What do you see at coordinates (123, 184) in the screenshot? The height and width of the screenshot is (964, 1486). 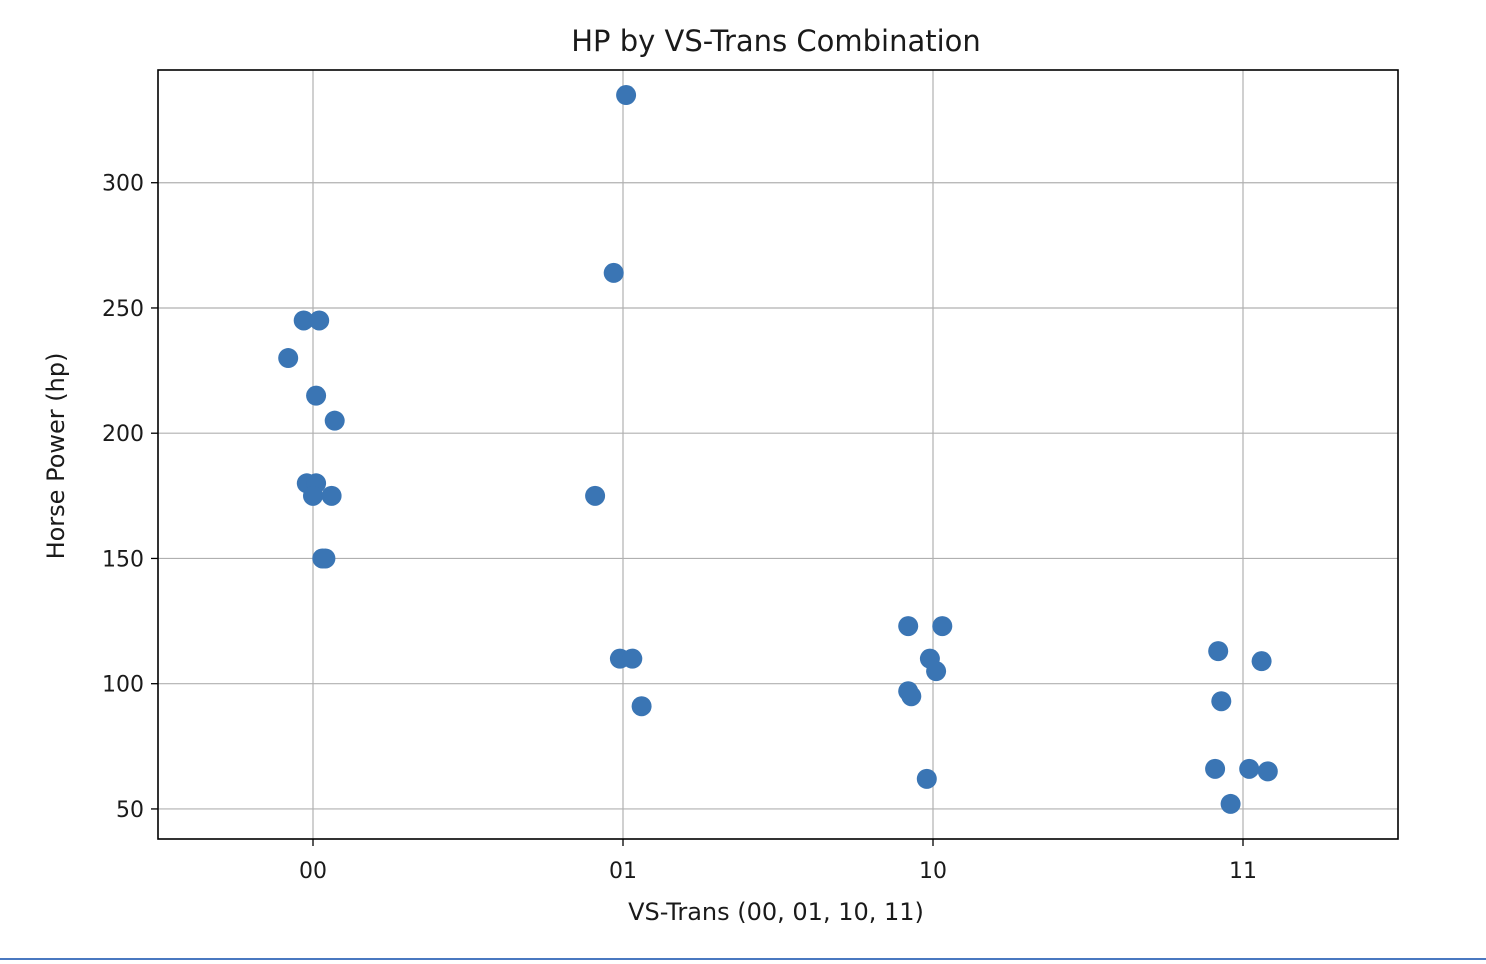 I see `y-tick-label: 300` at bounding box center [123, 184].